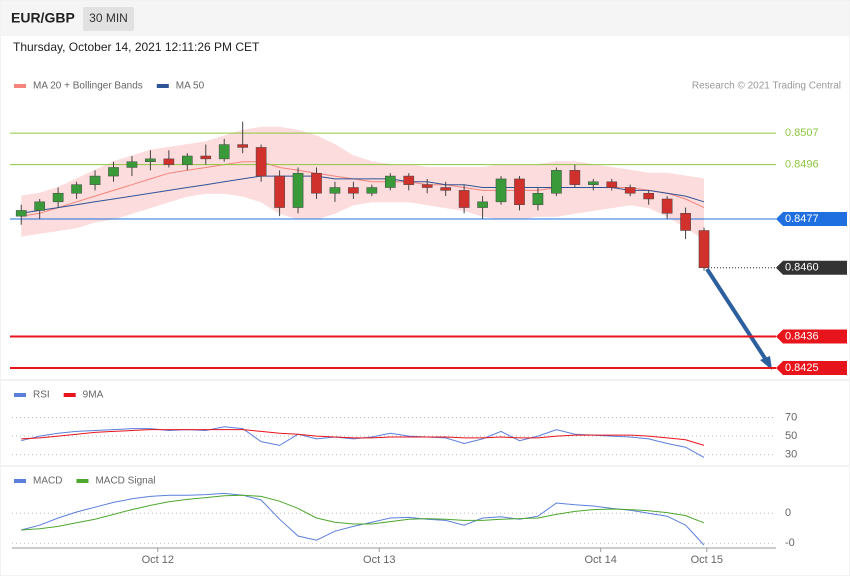  Describe the element at coordinates (43, 18) in the screenshot. I see `symbol: EUR/GBP` at that location.